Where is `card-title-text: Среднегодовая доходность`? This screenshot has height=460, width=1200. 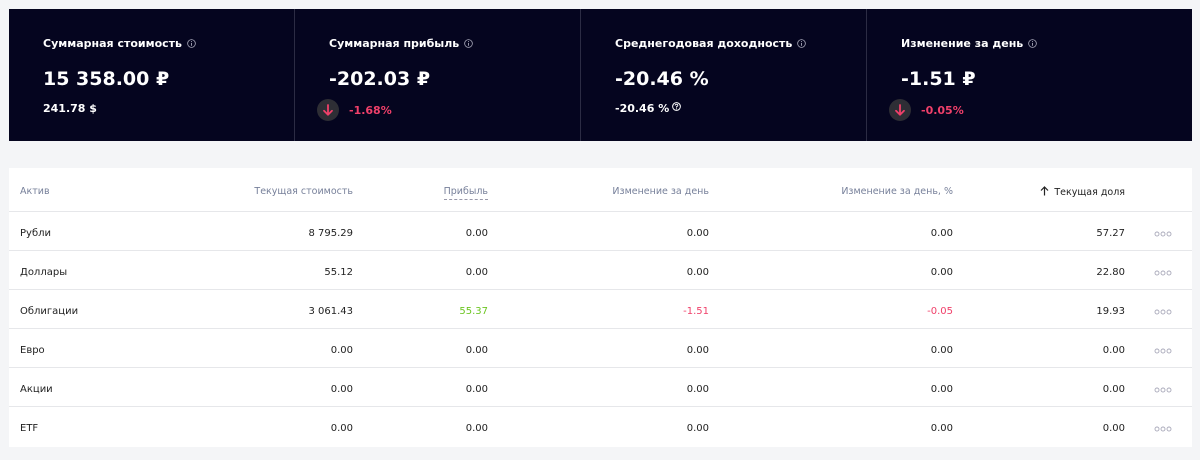
card-title-text: Среднегодовая доходность is located at coordinates (704, 43).